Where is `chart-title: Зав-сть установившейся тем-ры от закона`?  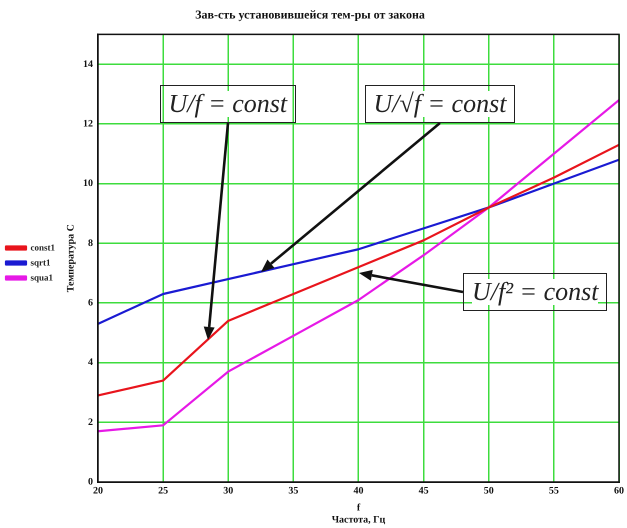 chart-title: Зав-сть установившейся тем-ры от закона is located at coordinates (310, 14).